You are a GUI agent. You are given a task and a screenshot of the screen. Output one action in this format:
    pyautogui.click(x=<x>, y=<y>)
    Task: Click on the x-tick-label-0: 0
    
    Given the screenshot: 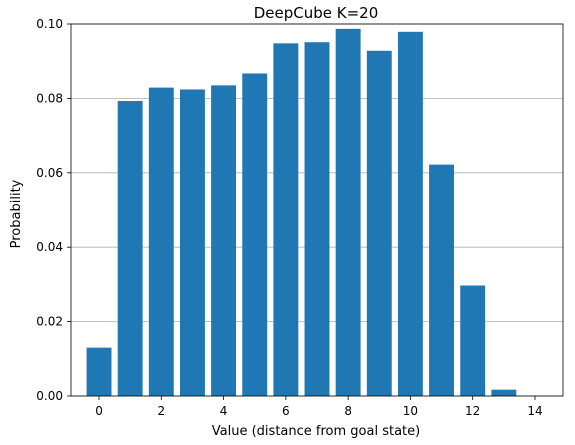 What is the action you would take?
    pyautogui.click(x=99, y=411)
    